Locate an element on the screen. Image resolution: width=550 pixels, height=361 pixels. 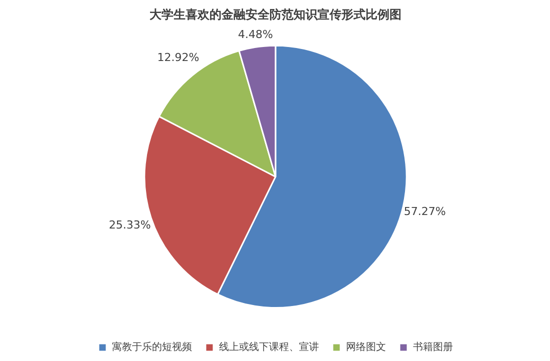
legend-label: 书籍图册 is located at coordinates (433, 347).